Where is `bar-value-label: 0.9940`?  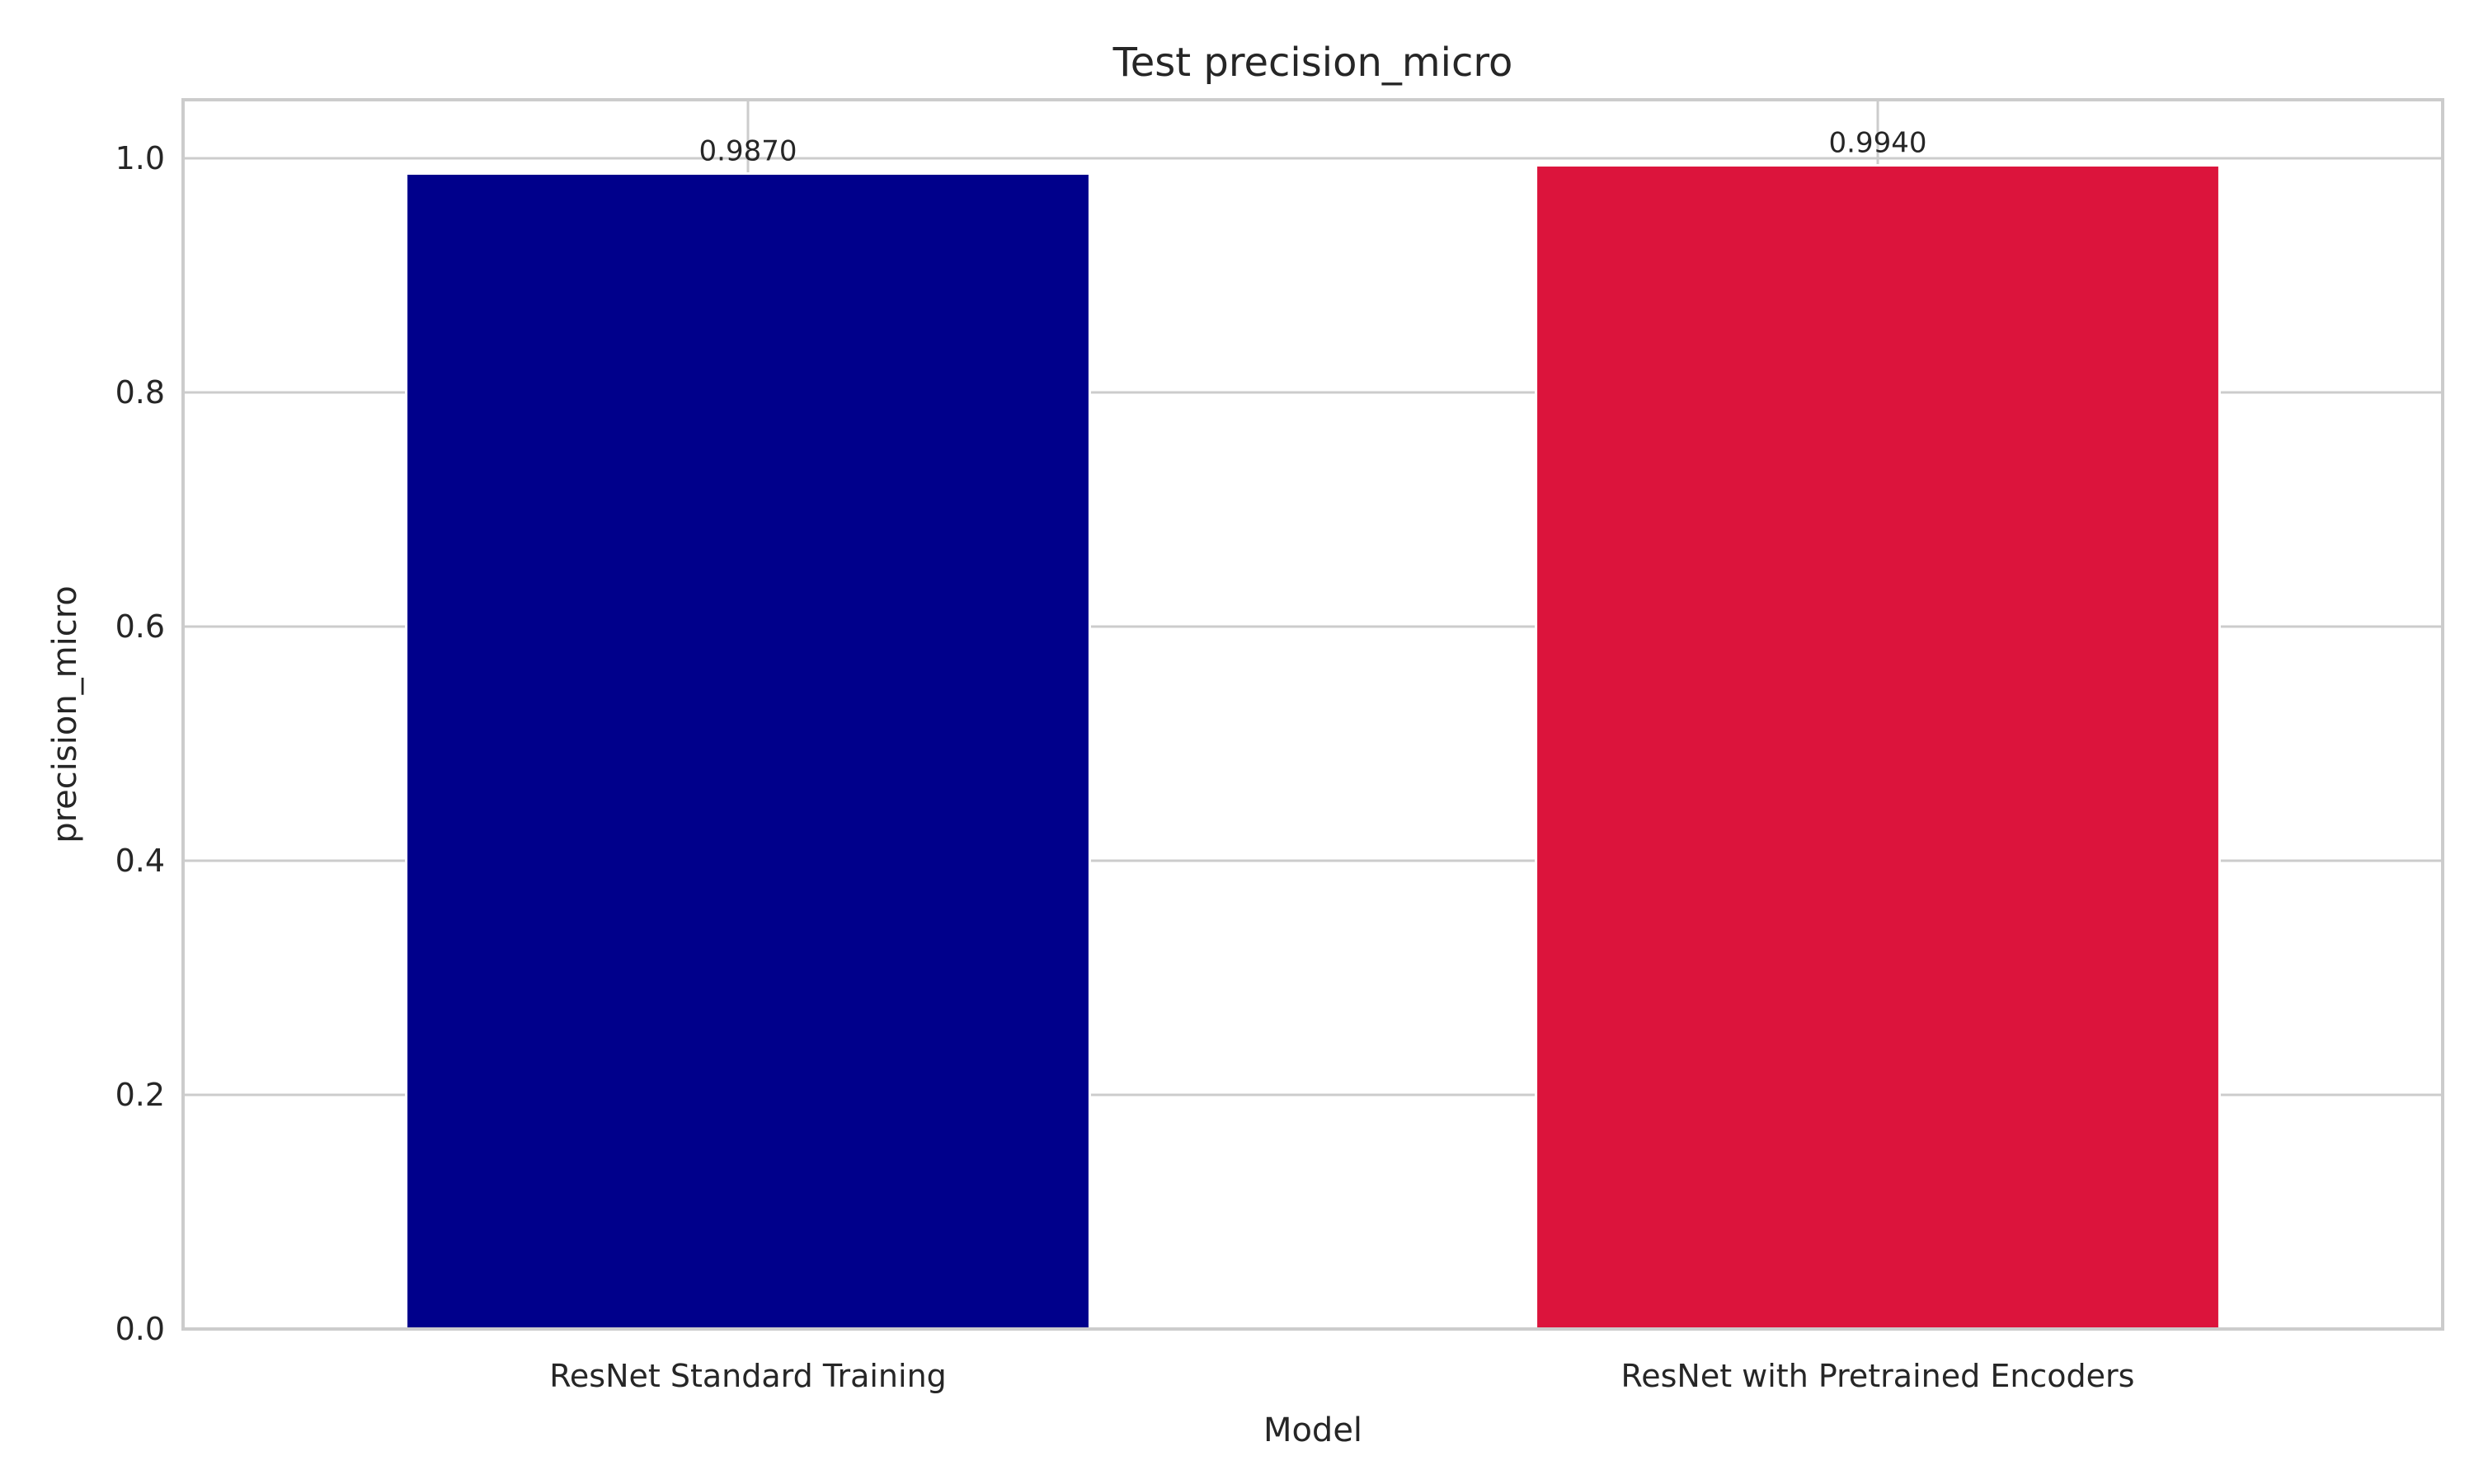 bar-value-label: 0.9940 is located at coordinates (1878, 143).